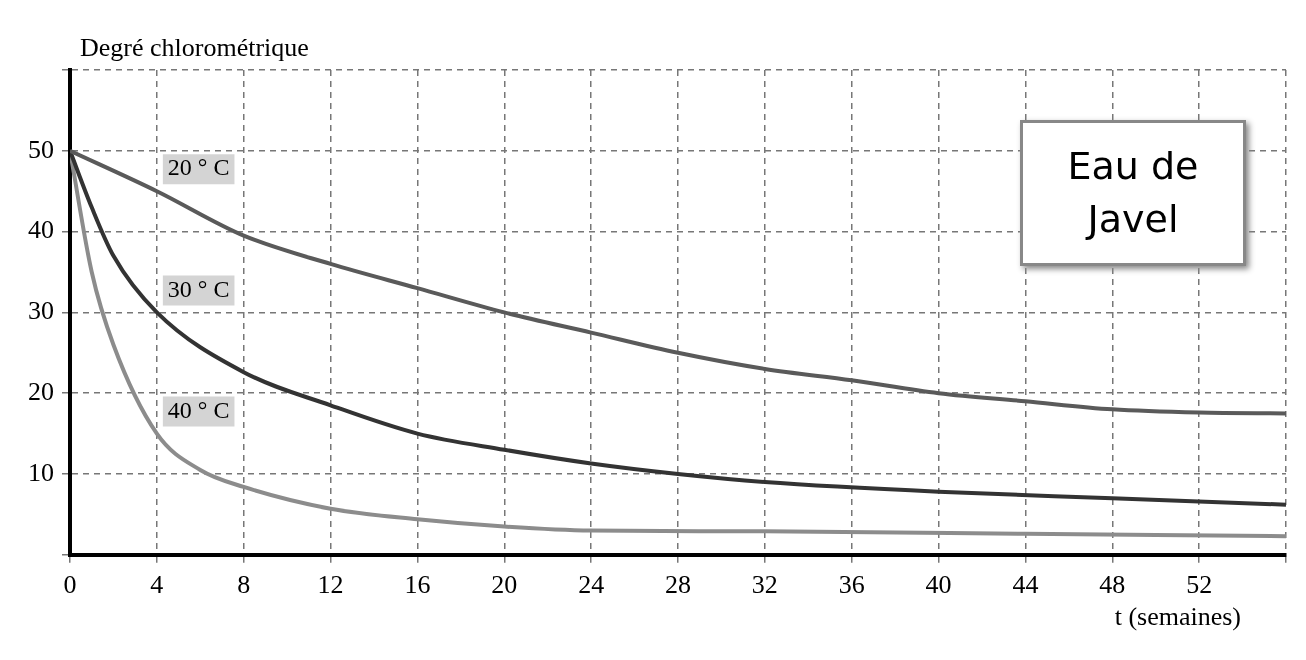 The image size is (1306, 660). Describe the element at coordinates (851, 585) in the screenshot. I see `x-tick-label: 36` at that location.